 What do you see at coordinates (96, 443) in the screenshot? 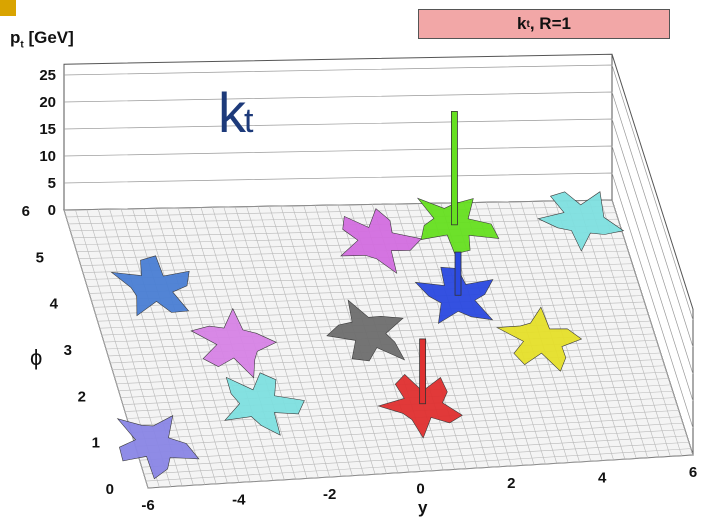
I see `phi-tick-label: 1` at bounding box center [96, 443].